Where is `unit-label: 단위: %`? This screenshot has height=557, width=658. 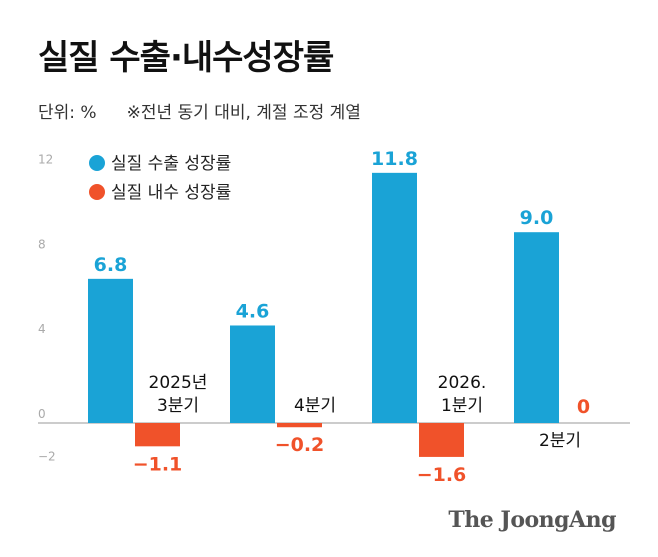
unit-label: 단위: % is located at coordinates (67, 113).